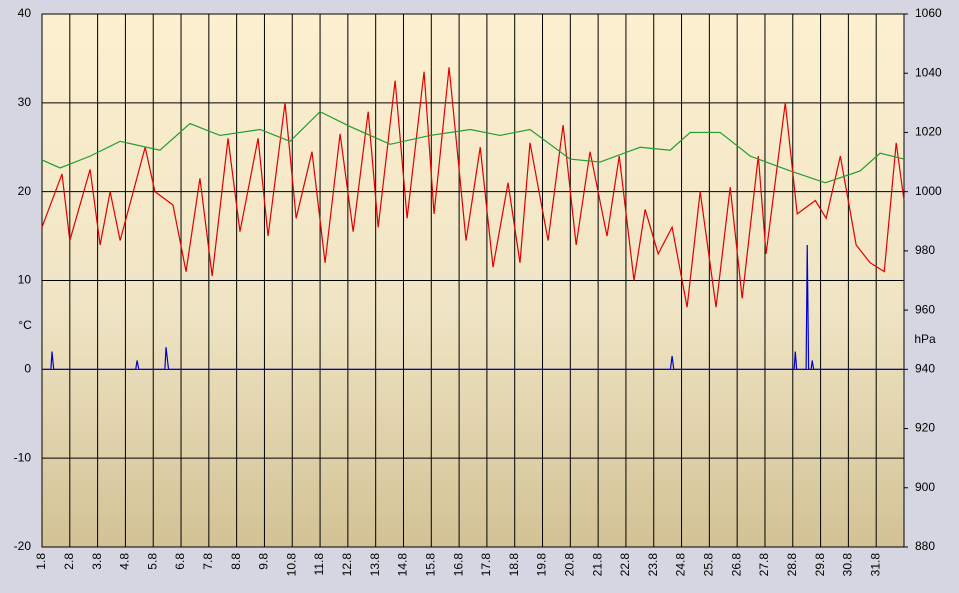  Describe the element at coordinates (473, 147) in the screenshot. I see `series-line` at that location.